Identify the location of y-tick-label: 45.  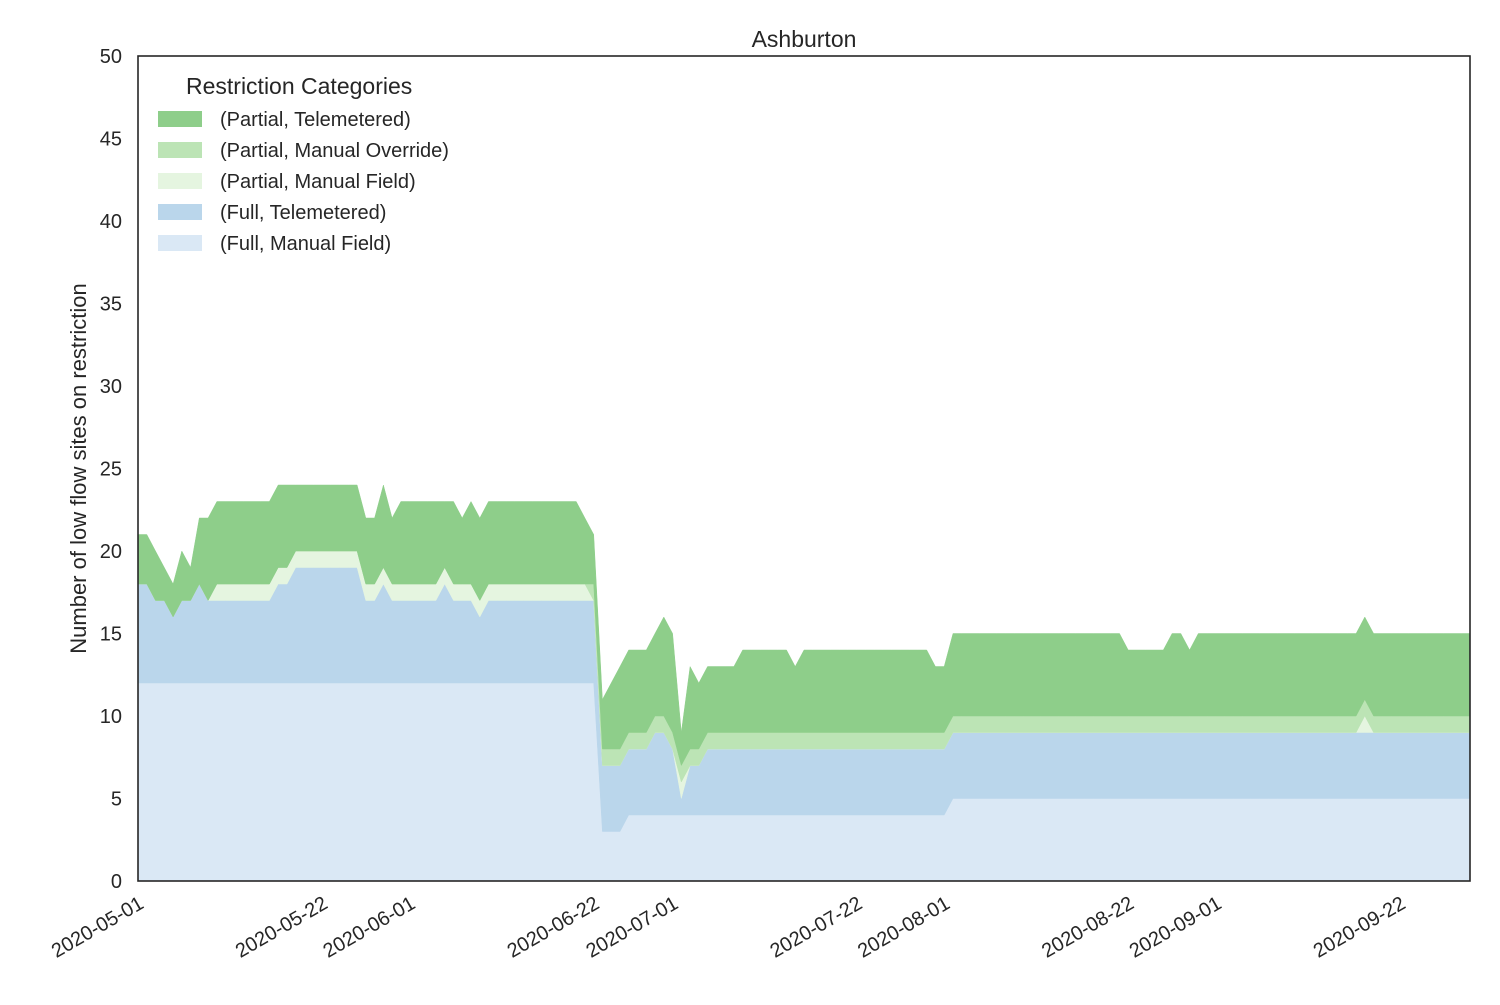
(111, 140).